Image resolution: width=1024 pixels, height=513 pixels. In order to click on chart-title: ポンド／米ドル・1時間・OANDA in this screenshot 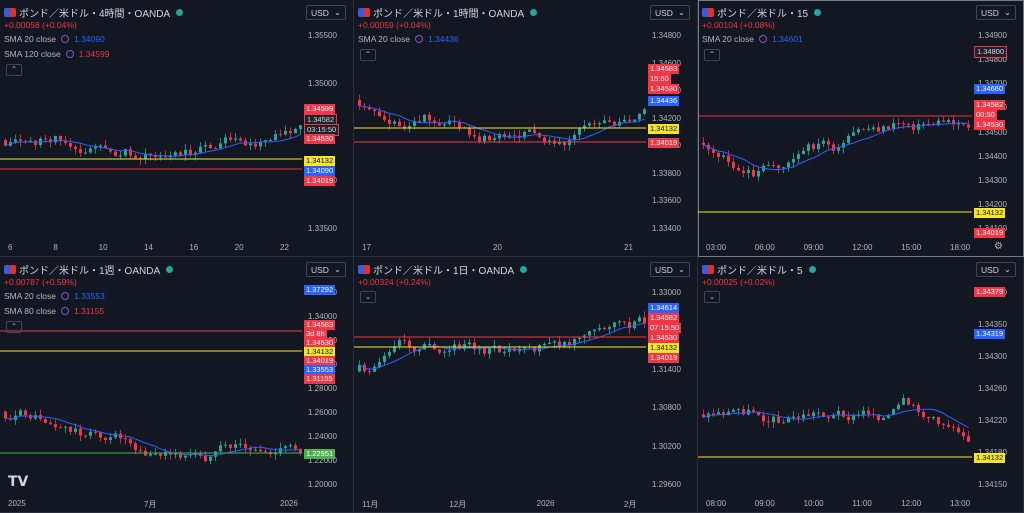, I will do `click(448, 12)`.